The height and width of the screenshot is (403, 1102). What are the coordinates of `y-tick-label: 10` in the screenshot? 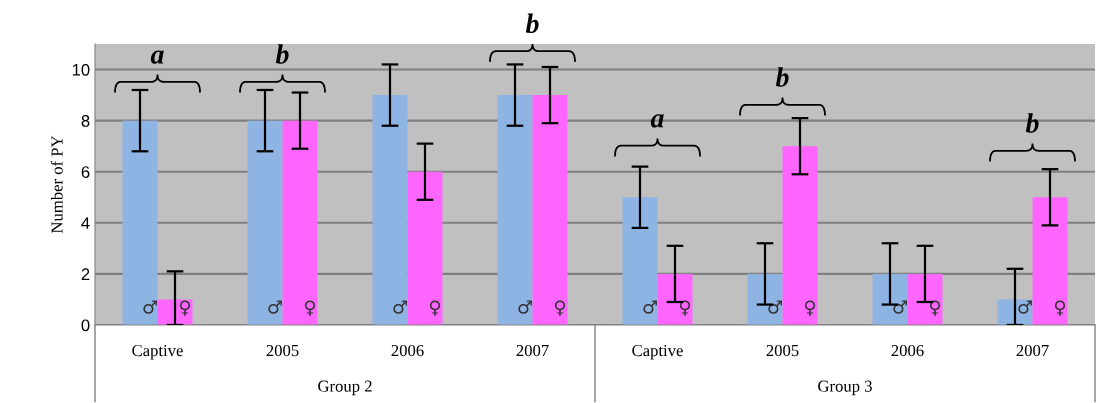 It's located at (81, 69).